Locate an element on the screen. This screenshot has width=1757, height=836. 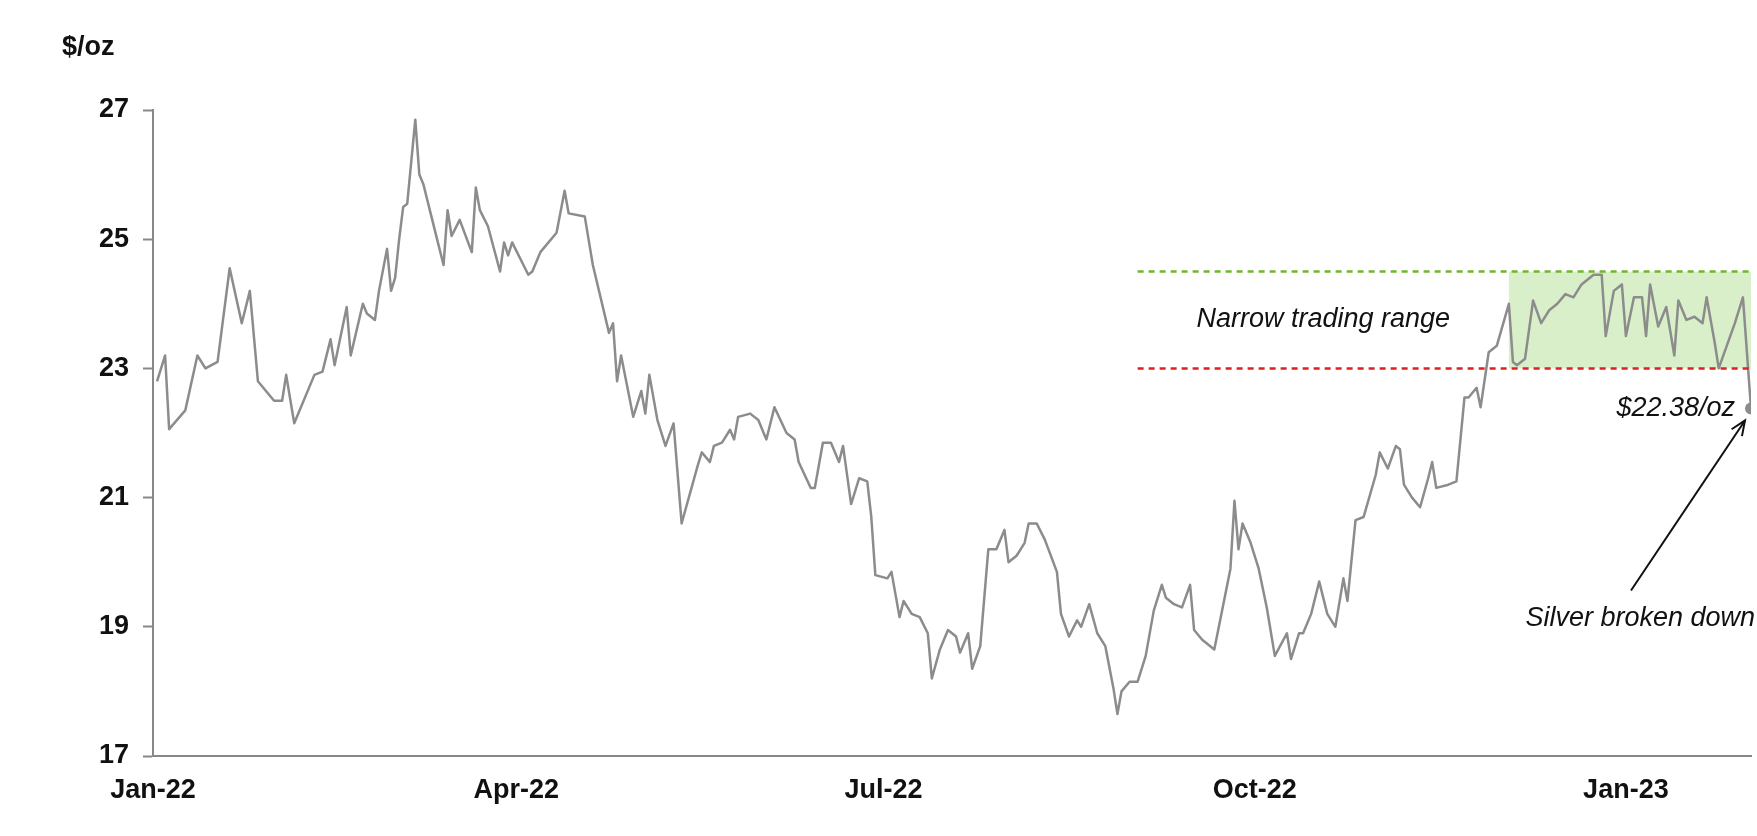
x-tick-label: Jul-22 is located at coordinates (883, 788).